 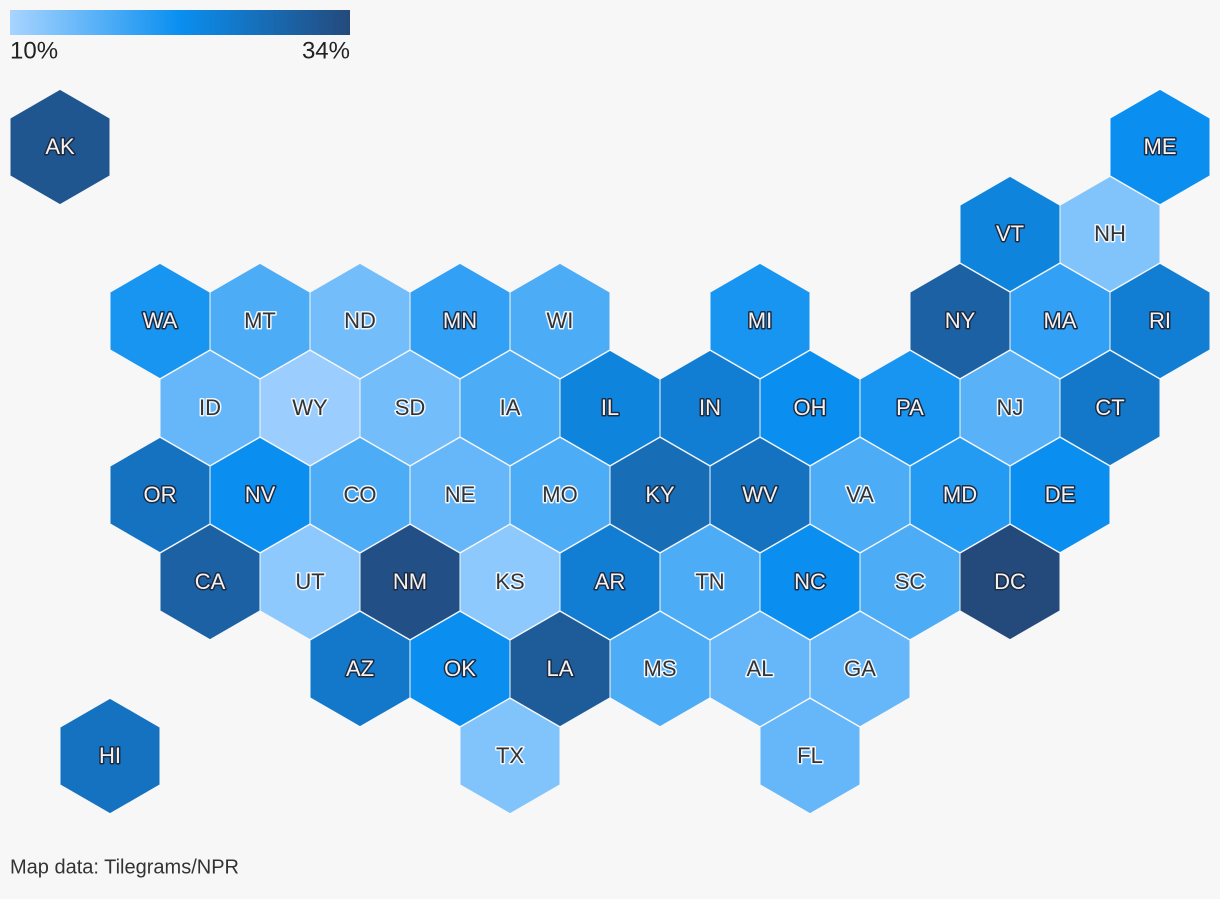 I want to click on state-label: ME, so click(x=1160, y=146).